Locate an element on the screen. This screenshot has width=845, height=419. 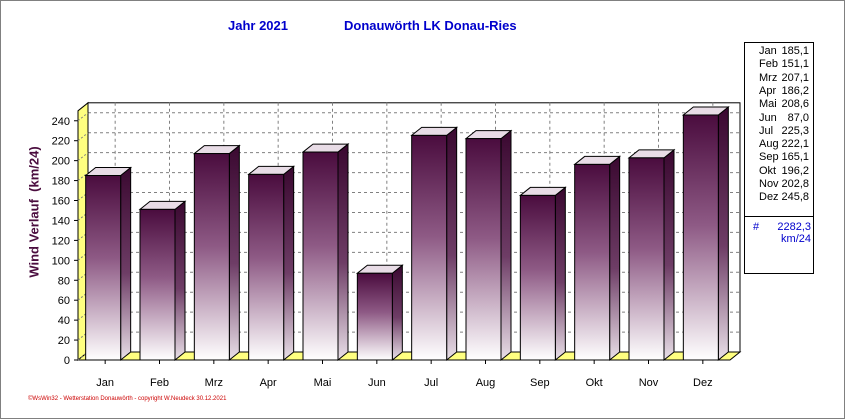
legend-month: Sep is located at coordinates (769, 157).